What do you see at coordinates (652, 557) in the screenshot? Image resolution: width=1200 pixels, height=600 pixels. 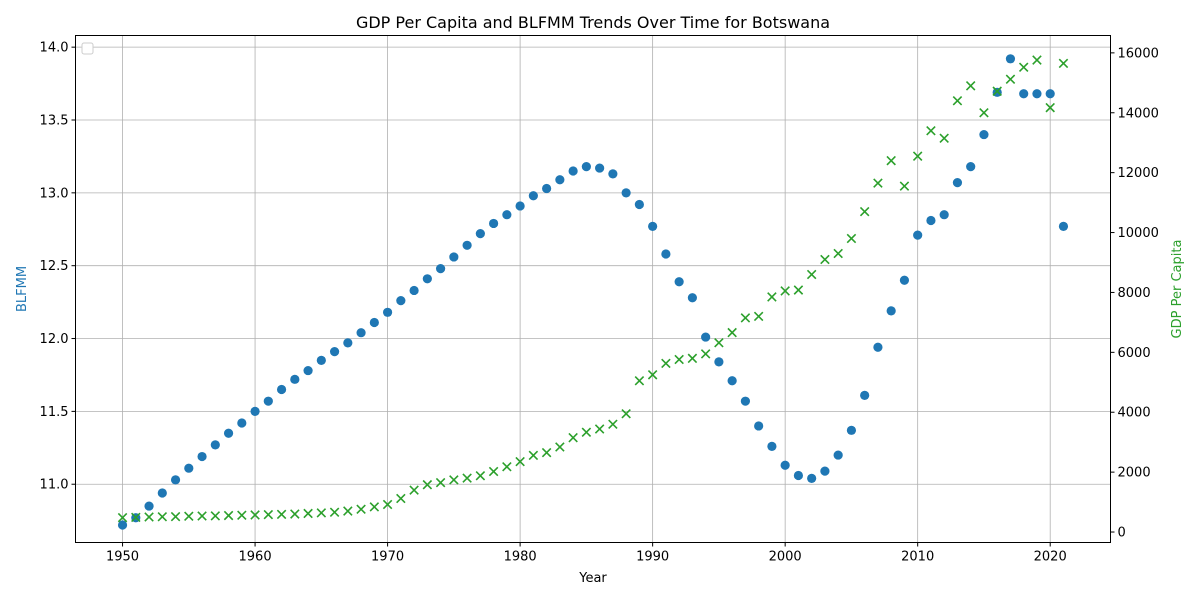 I see `x-tick-label: 1990` at bounding box center [652, 557].